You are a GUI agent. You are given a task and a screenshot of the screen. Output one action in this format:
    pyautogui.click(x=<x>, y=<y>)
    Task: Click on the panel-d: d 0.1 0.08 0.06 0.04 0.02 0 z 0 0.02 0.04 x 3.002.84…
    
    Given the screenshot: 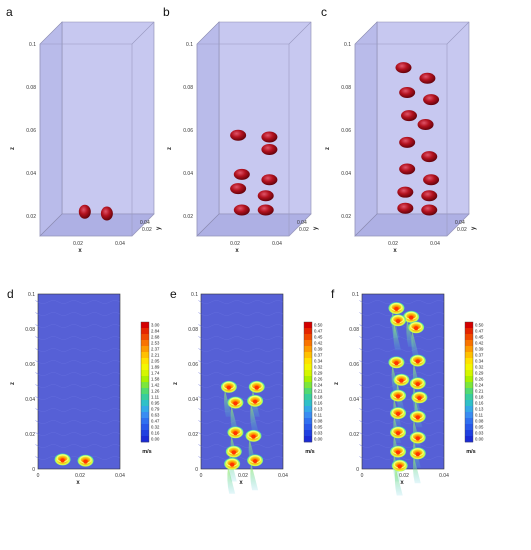 What is the action you would take?
    pyautogui.click(x=83, y=386)
    